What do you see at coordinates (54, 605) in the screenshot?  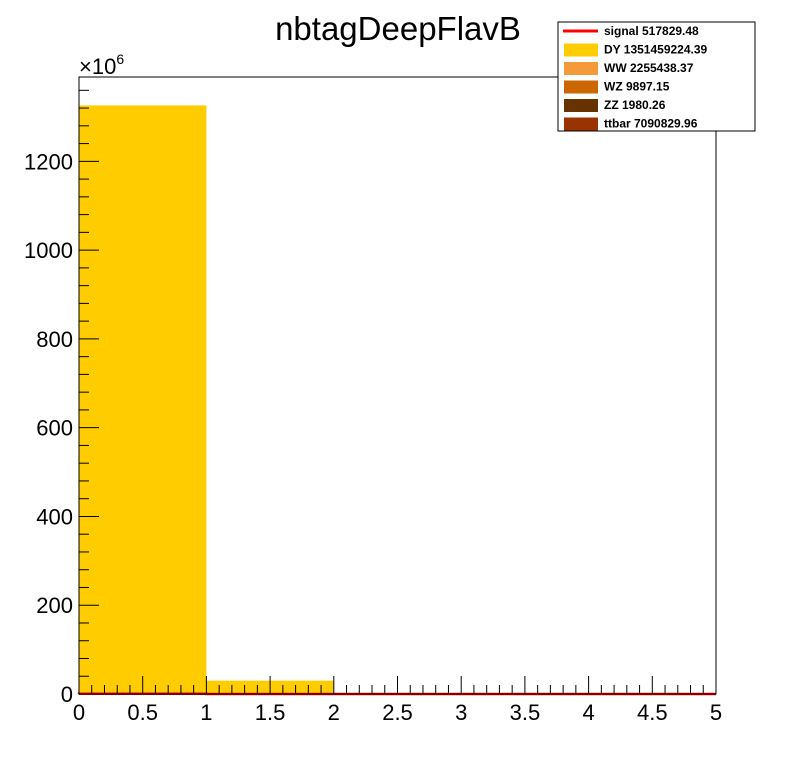 I see `y-tick-label: 200` at bounding box center [54, 605].